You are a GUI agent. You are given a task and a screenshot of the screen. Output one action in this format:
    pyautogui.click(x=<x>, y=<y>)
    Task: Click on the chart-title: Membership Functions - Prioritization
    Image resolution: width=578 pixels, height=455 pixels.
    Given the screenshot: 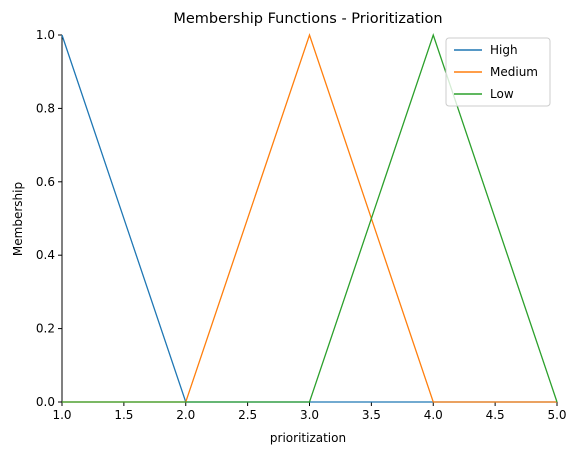 What is the action you would take?
    pyautogui.click(x=307, y=19)
    